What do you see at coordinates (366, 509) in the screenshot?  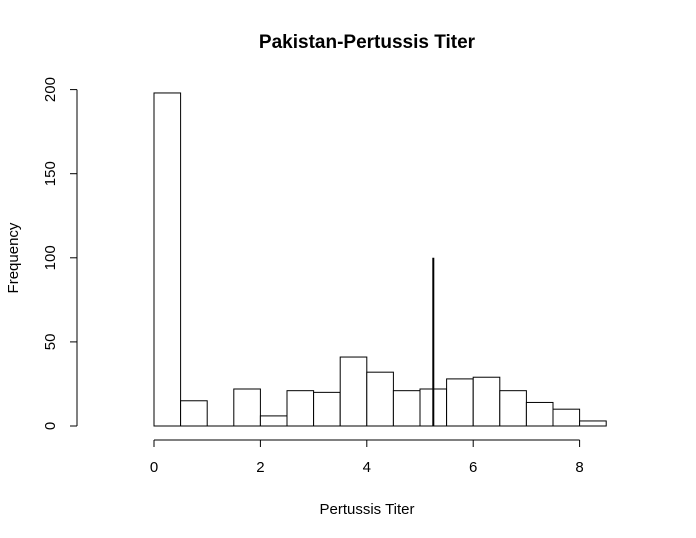 I see `x-axis-label: Pertussis Titer` at bounding box center [366, 509].